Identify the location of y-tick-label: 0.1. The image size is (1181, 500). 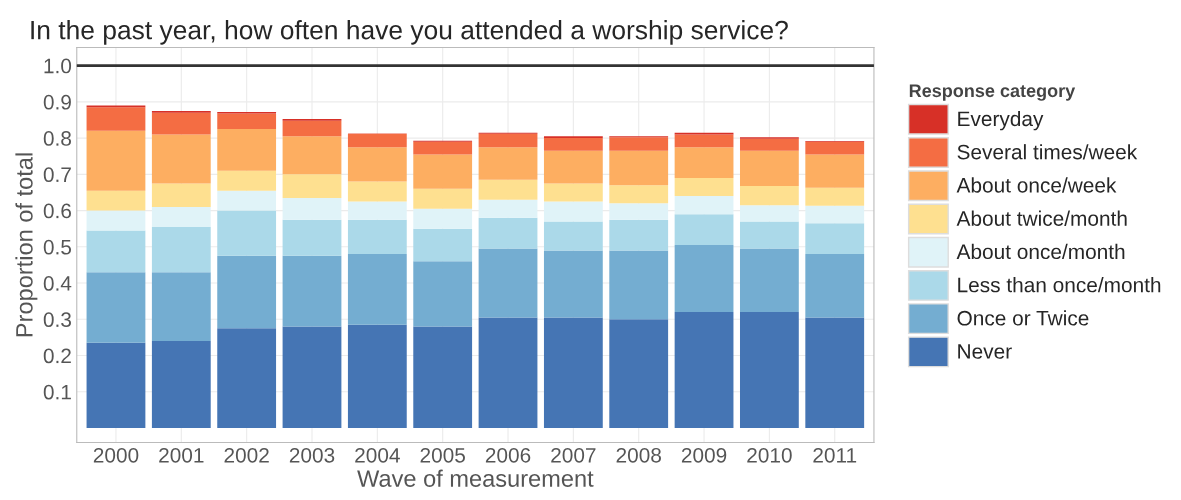
(57, 392).